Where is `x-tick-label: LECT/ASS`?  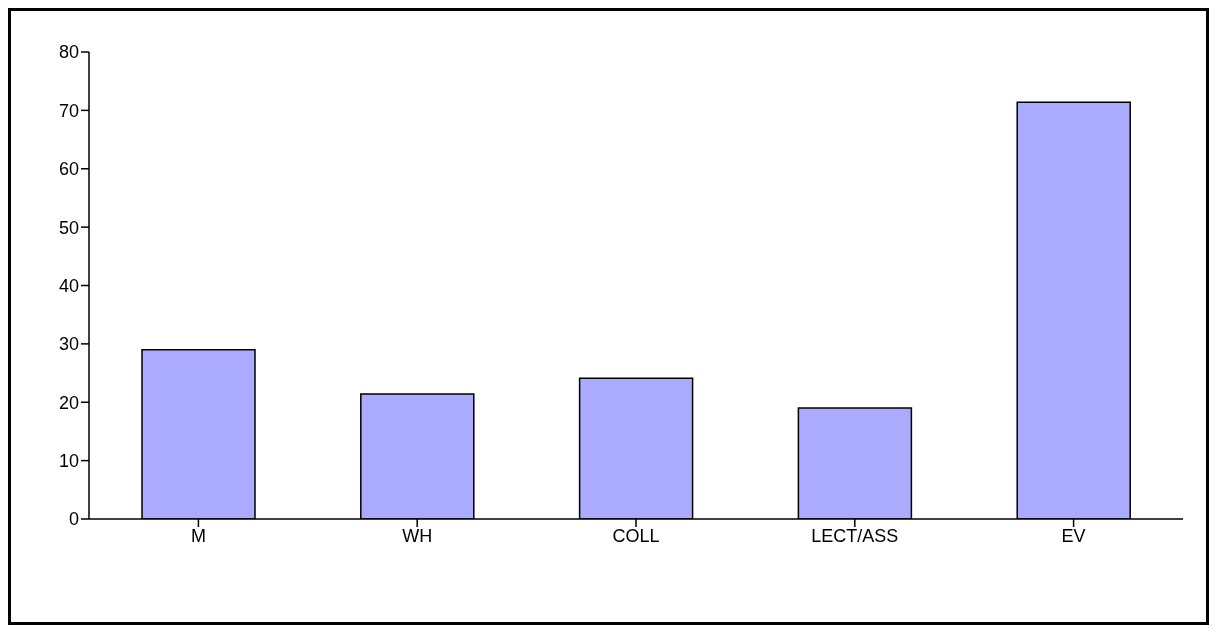 x-tick-label: LECT/ASS is located at coordinates (855, 535).